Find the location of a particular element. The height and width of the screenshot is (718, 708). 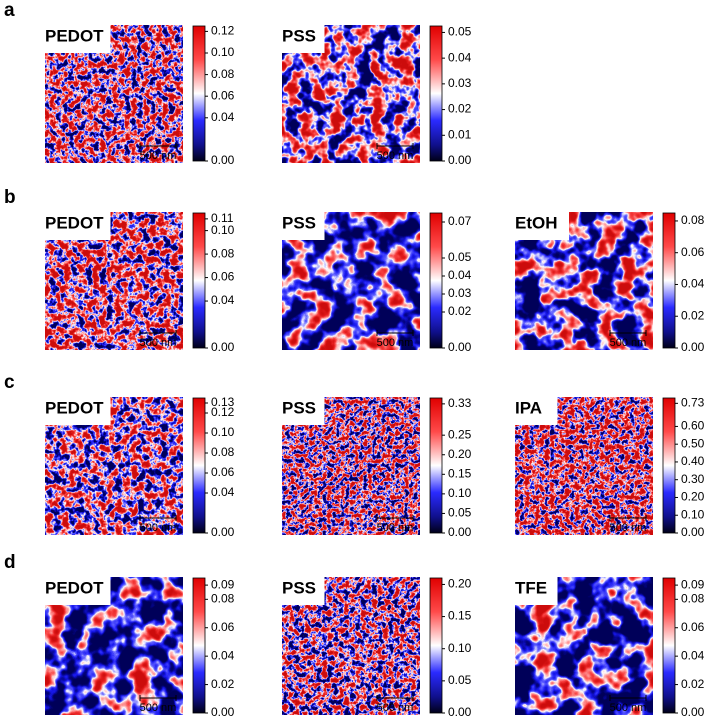

row-label: d is located at coordinates (10, 562).